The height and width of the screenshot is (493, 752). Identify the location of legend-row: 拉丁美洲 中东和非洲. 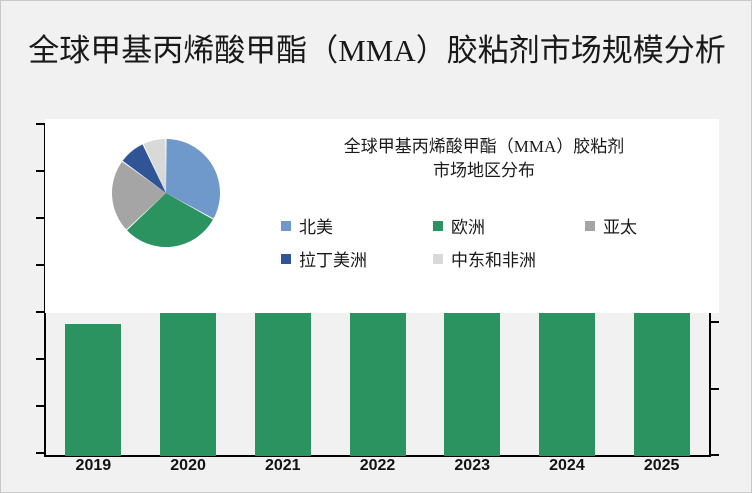
(491, 258).